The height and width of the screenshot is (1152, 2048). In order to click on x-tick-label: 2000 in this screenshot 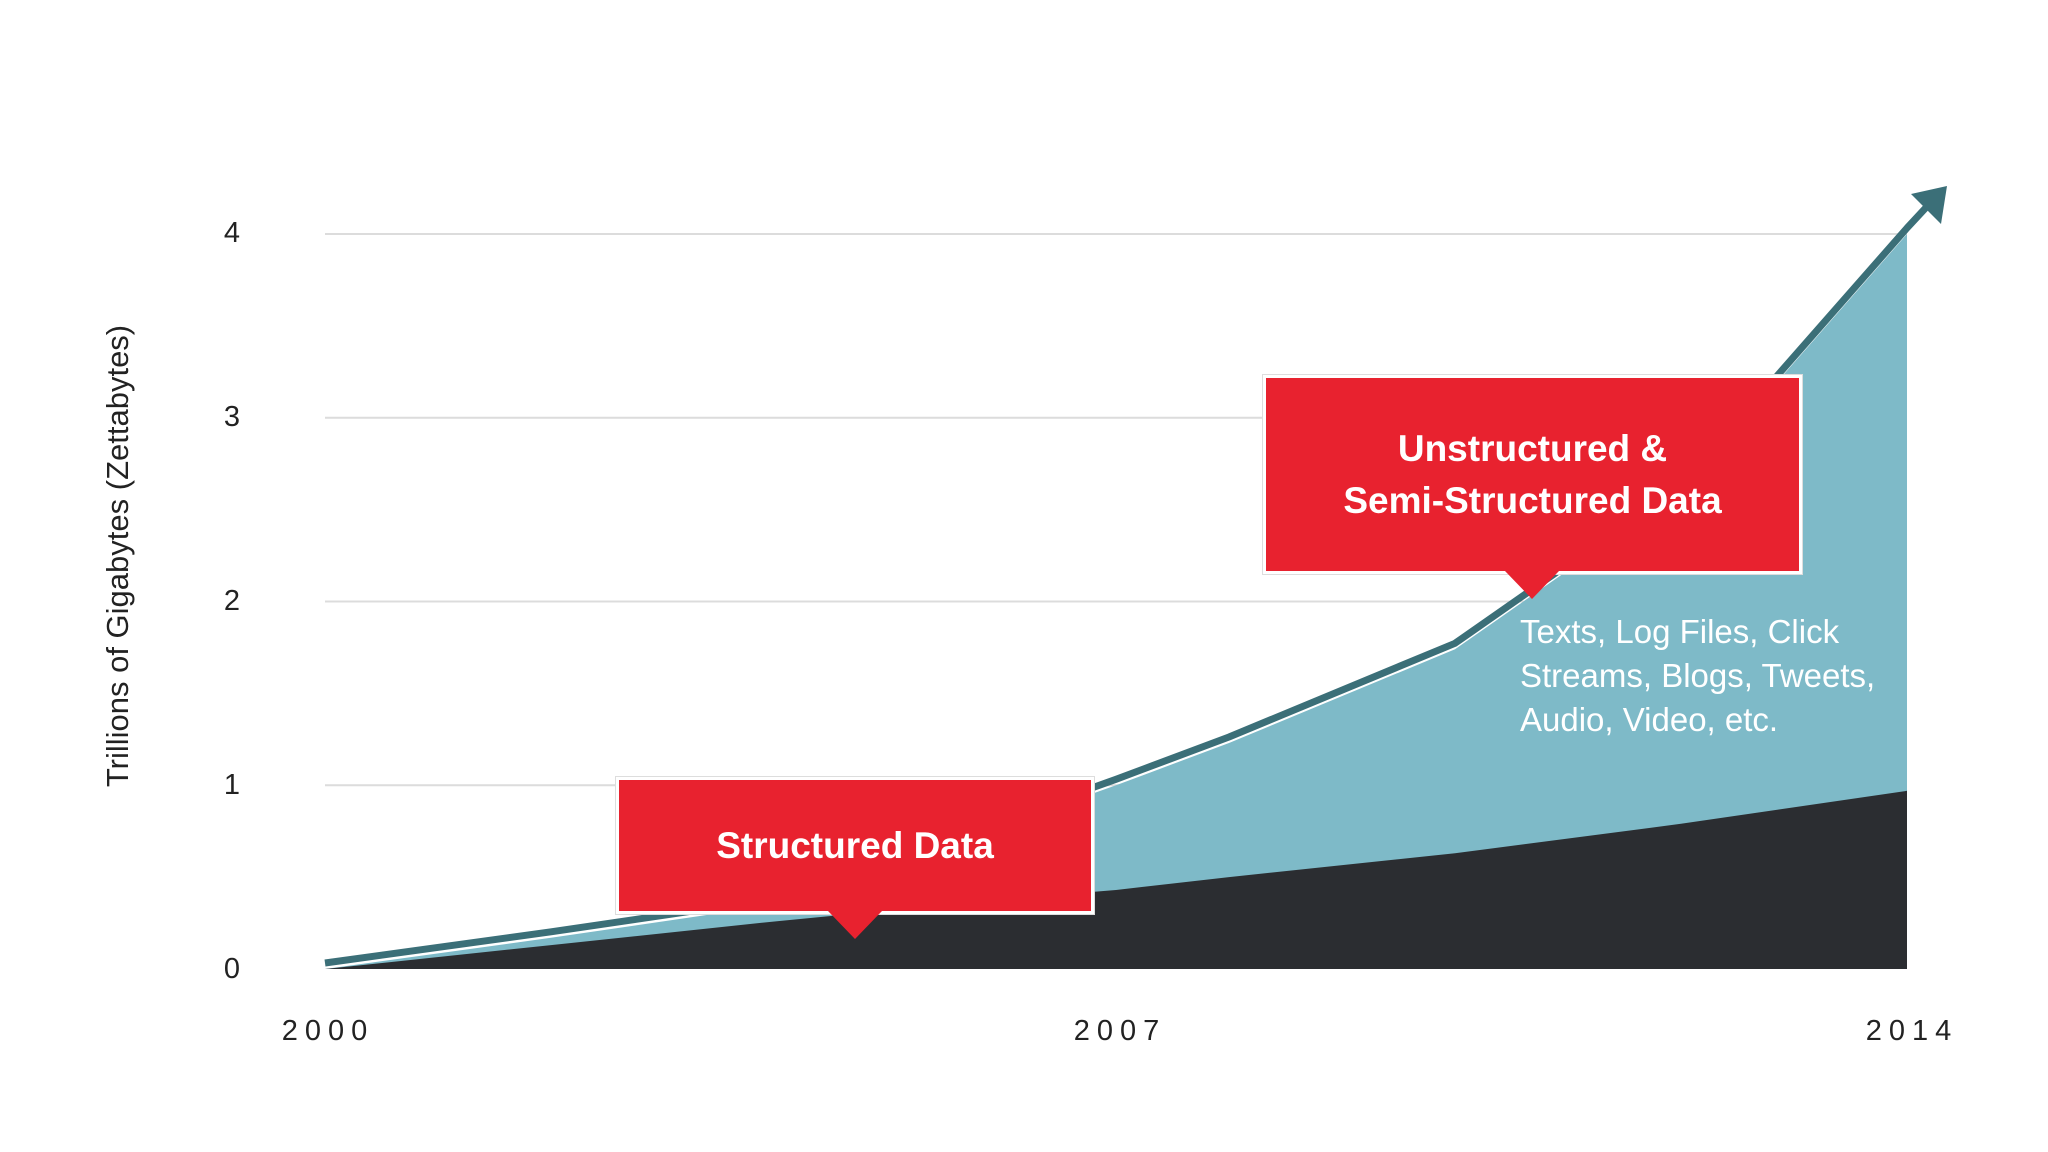, I will do `click(328, 1031)`.